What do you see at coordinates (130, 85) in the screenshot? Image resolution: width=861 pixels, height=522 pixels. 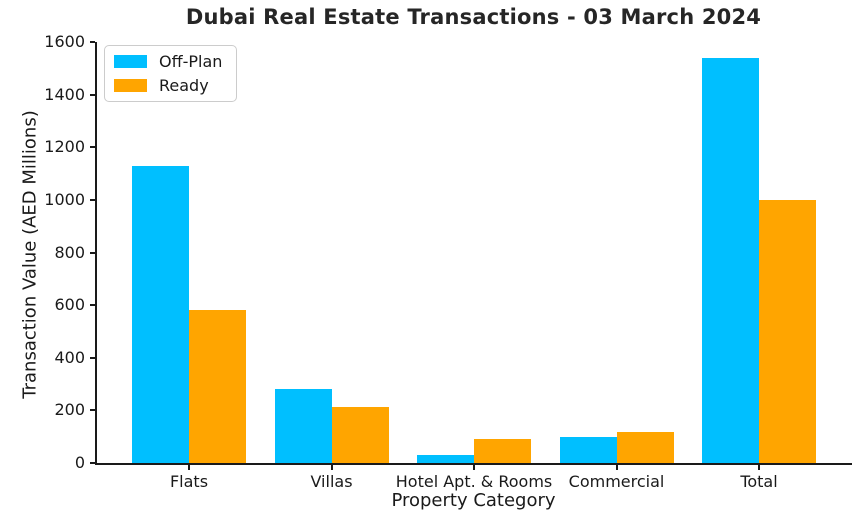 I see `legend-swatch-ready` at bounding box center [130, 85].